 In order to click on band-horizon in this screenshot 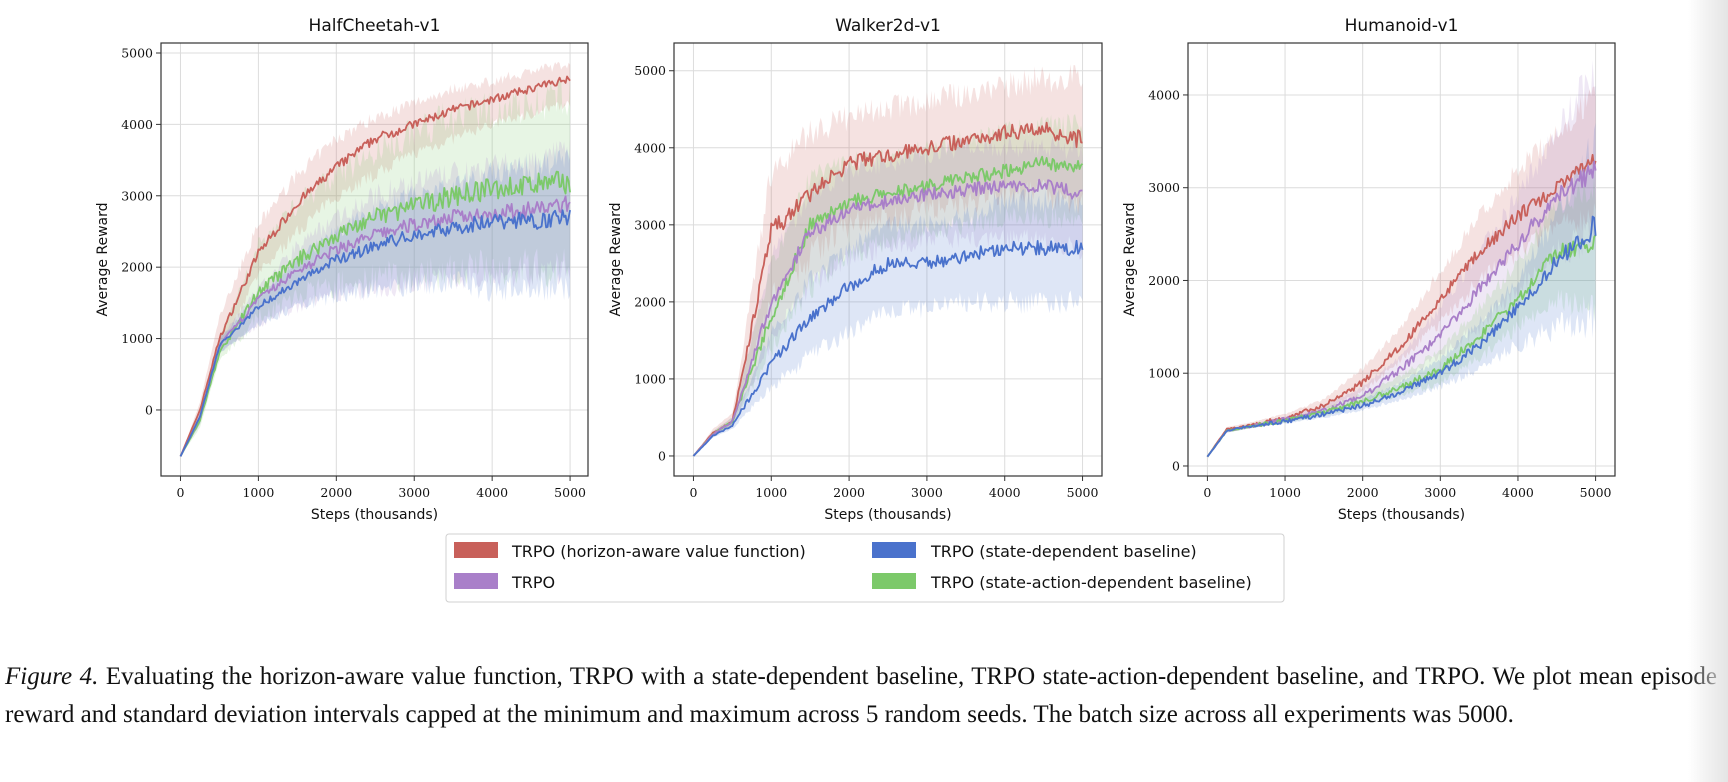, I will do `click(888, 260)`.